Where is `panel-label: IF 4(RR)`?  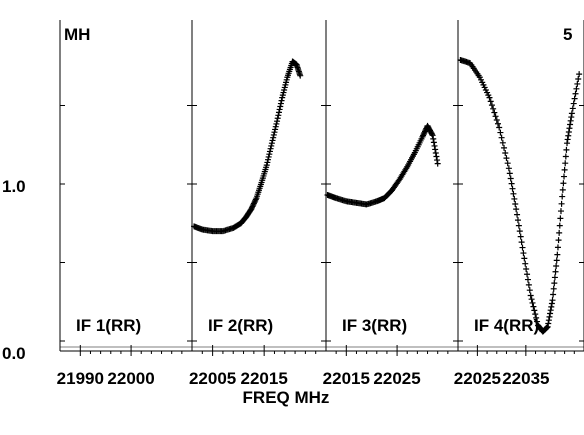
panel-label: IF 4(RR) is located at coordinates (506, 325).